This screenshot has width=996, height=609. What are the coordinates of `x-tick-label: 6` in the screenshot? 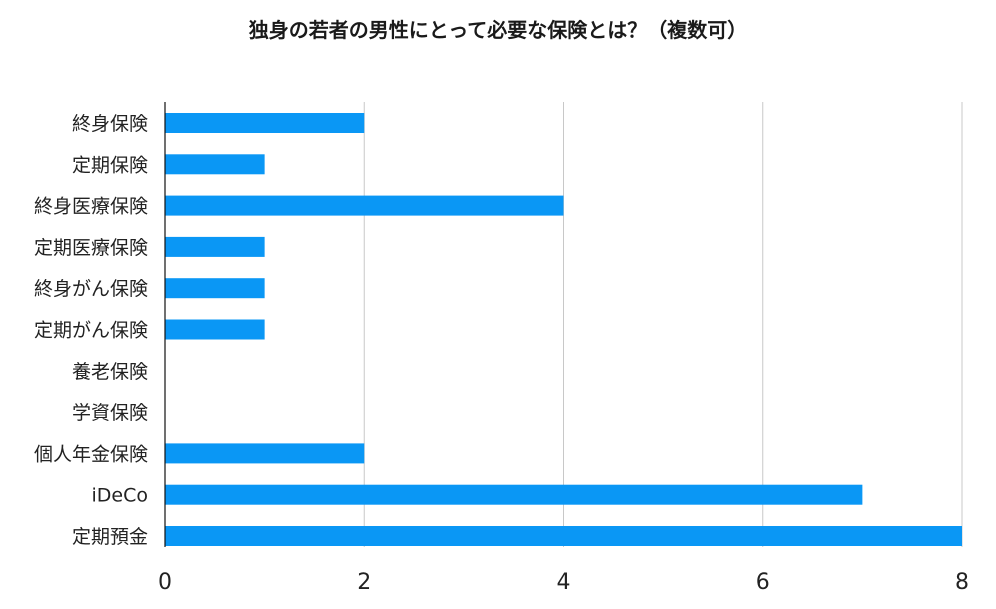 It's located at (763, 582).